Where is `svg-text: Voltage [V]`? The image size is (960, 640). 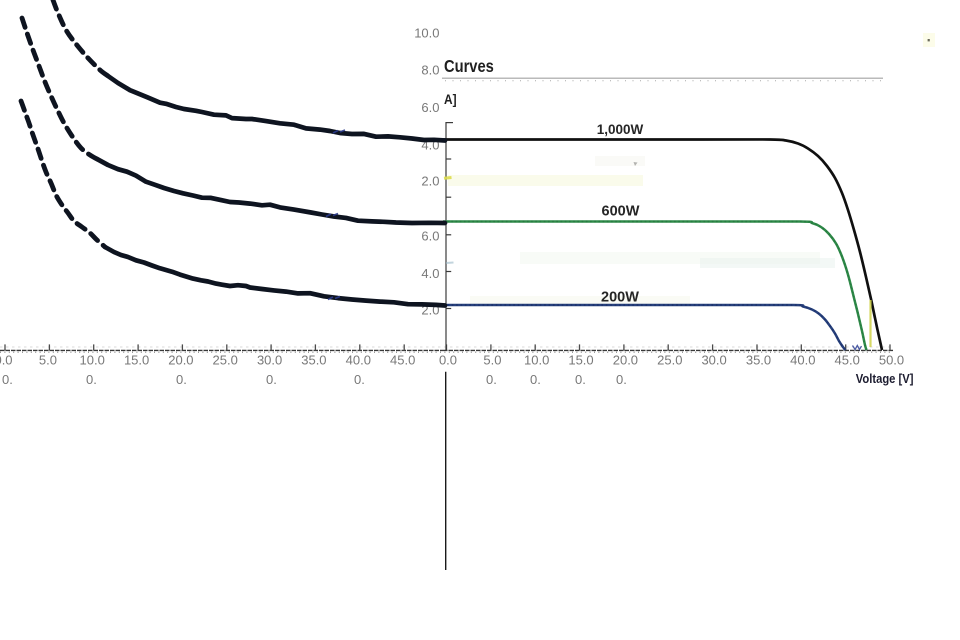
svg-text: Voltage [V] is located at coordinates (885, 378).